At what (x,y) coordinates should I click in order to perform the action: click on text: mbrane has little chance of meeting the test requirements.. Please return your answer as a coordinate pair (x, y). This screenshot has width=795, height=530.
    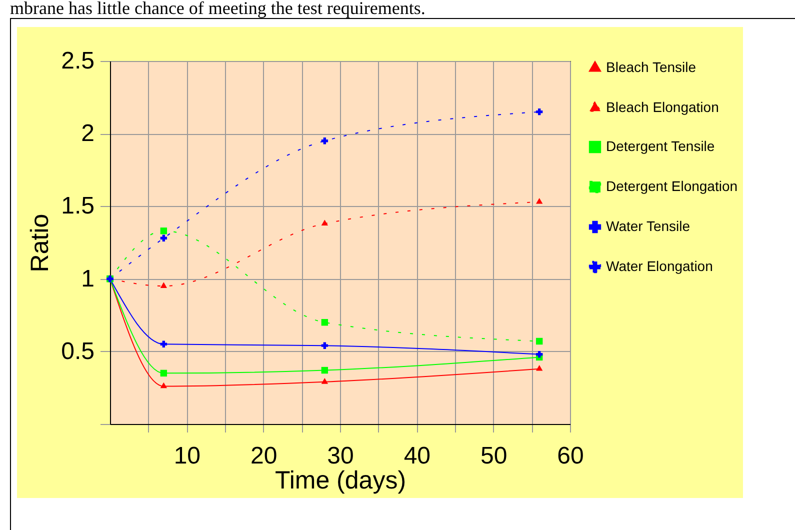
    Looking at the image, I should click on (218, 9).